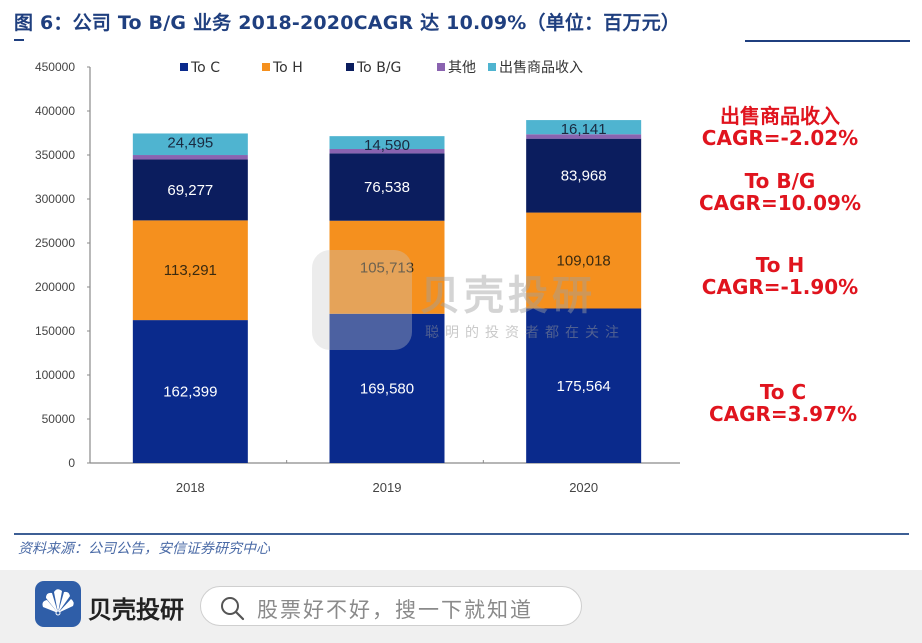  I want to click on data-label: 76,538, so click(387, 187).